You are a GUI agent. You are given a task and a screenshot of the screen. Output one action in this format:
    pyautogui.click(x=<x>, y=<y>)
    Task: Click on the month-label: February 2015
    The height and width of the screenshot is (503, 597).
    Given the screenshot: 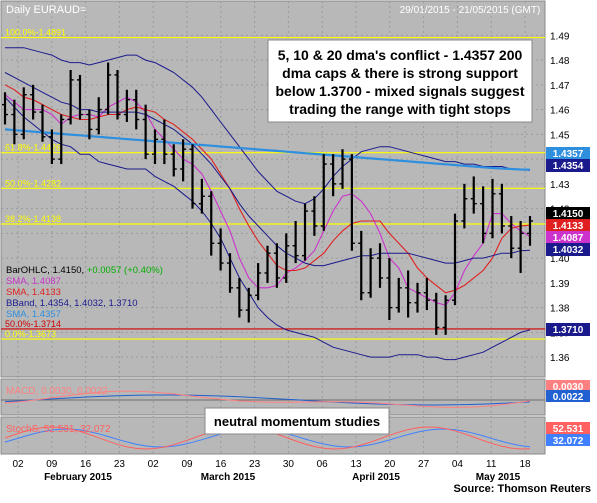 What is the action you would take?
    pyautogui.click(x=78, y=477)
    